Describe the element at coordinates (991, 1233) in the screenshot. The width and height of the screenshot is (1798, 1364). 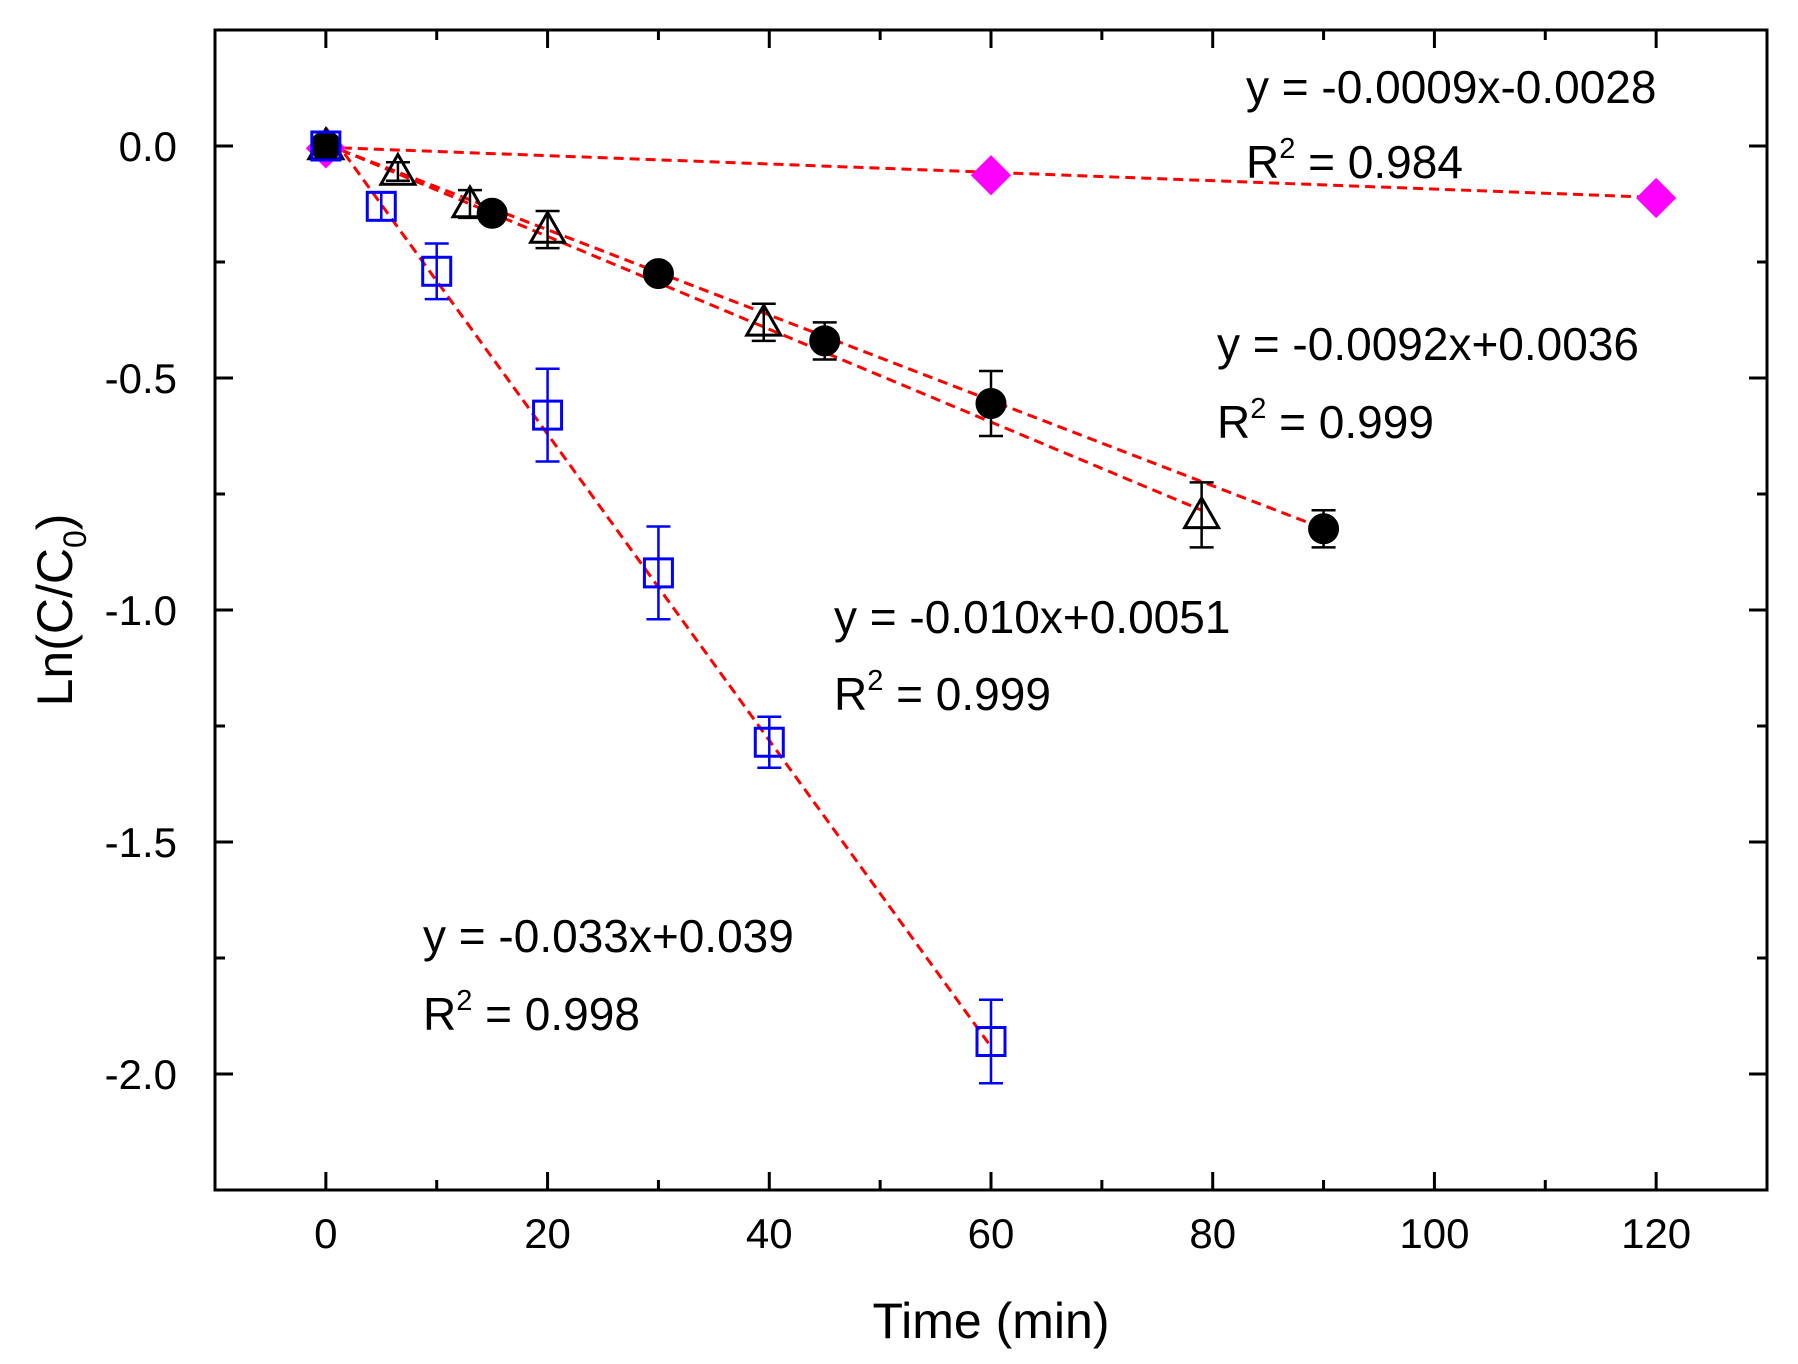
I see `x-tick-label: 60` at that location.